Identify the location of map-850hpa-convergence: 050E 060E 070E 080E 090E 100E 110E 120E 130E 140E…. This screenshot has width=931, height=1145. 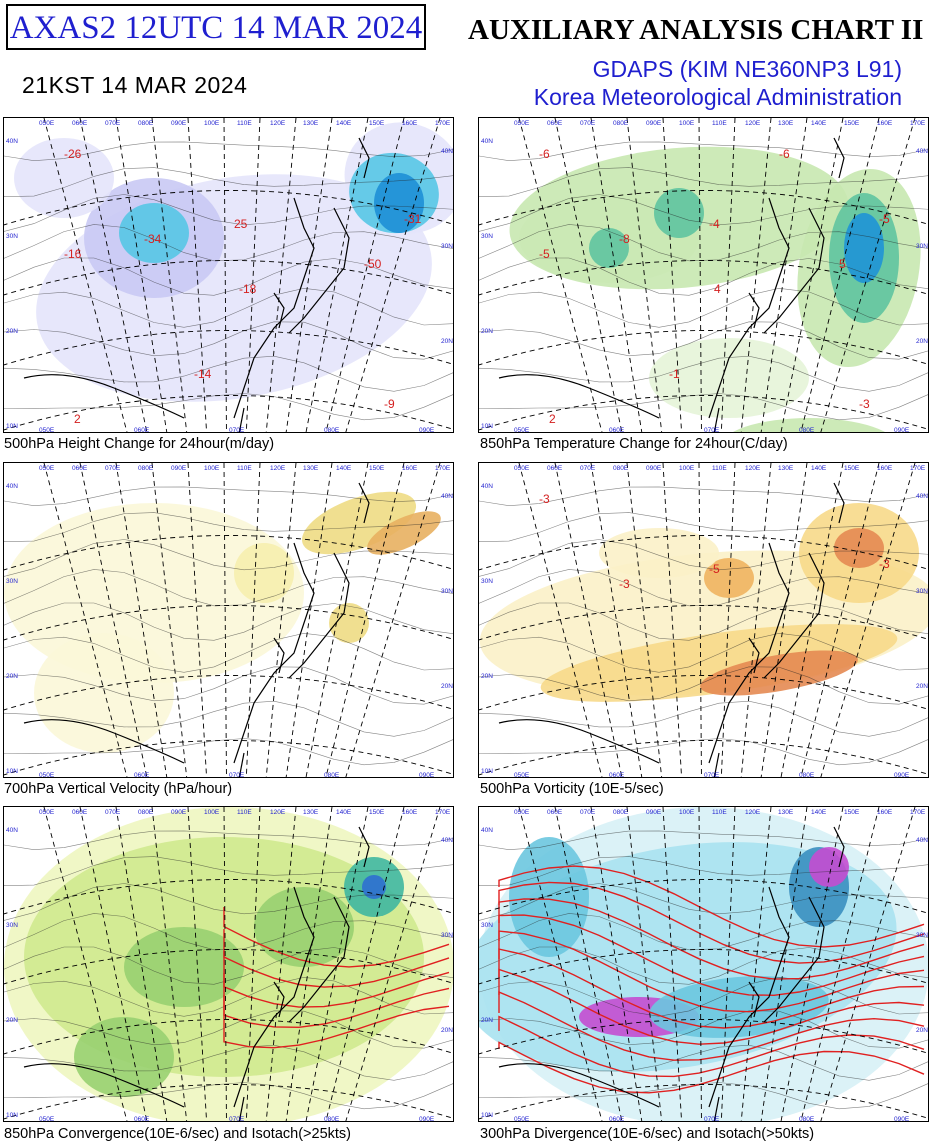
(228, 964).